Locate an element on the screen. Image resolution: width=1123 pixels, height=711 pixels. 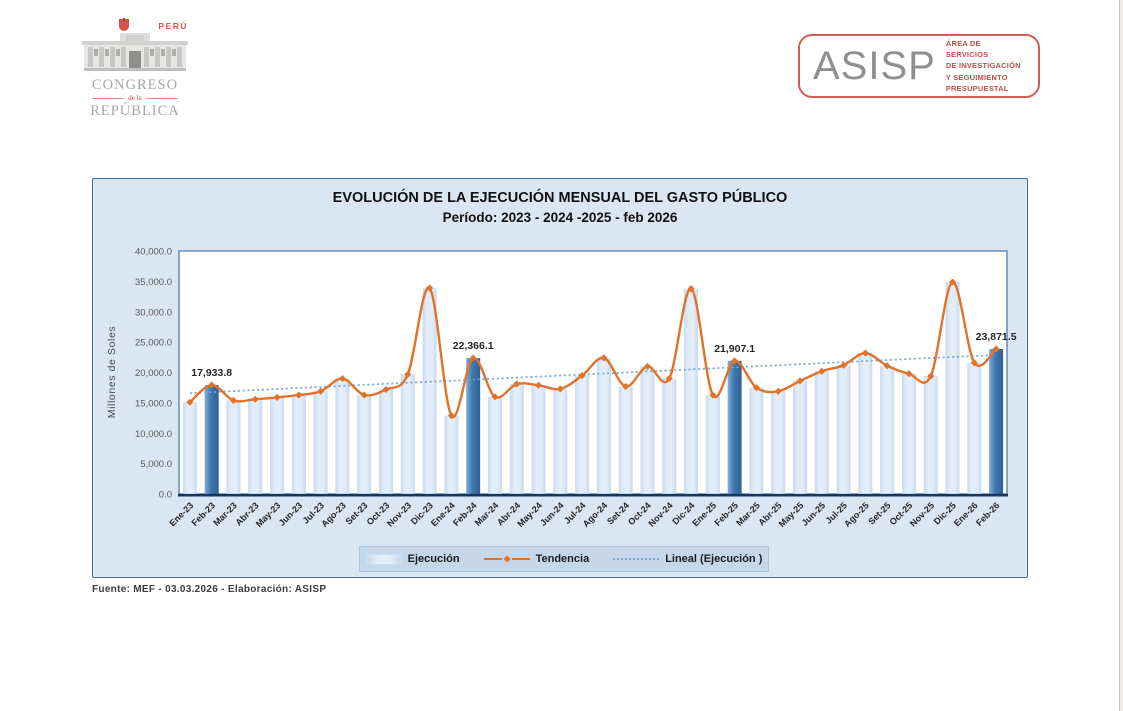
y-tick-label: 20,000.0 is located at coordinates (153, 373).